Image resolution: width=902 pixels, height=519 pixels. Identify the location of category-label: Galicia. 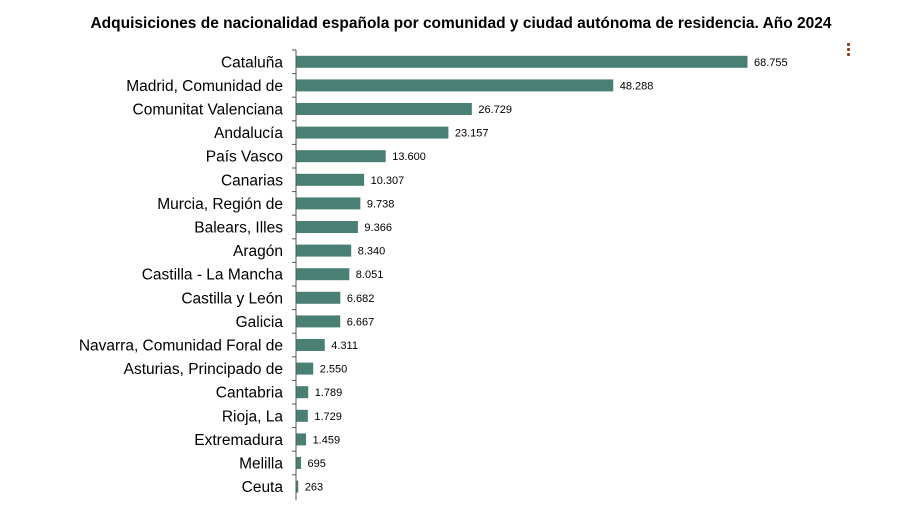
(260, 322).